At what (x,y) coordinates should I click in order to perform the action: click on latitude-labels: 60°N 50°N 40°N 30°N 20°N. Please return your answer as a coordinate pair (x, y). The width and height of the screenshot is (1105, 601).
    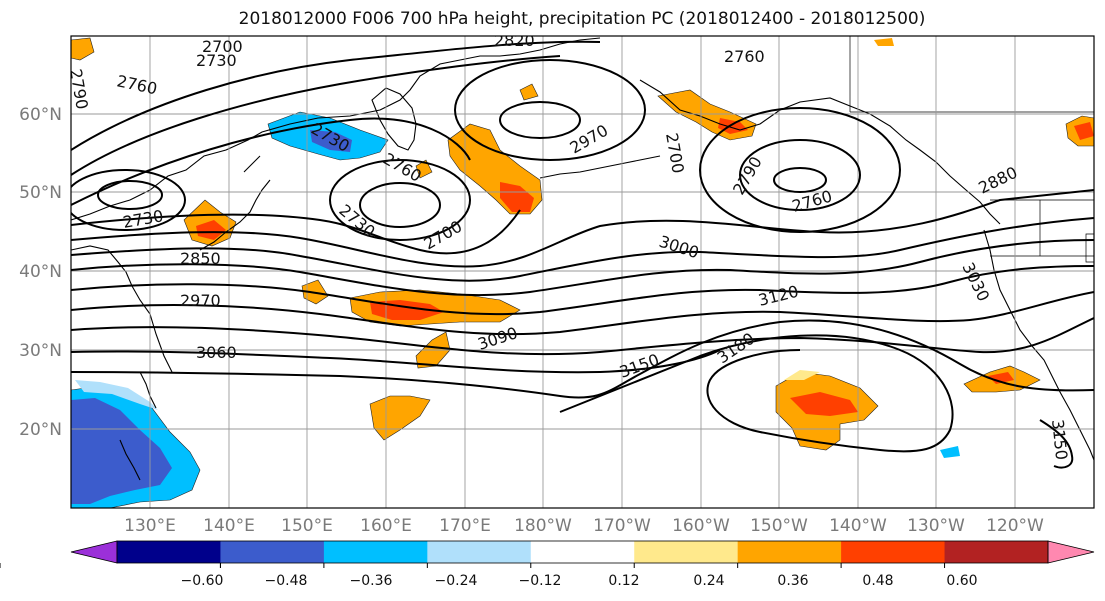
    Looking at the image, I should click on (40, 272).